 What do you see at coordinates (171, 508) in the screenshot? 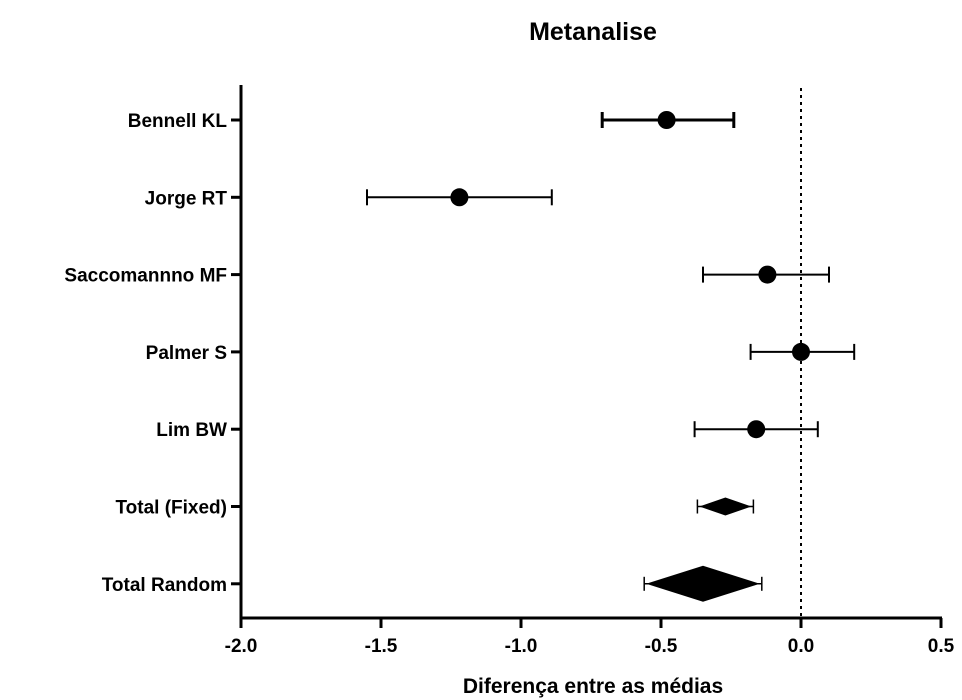
I see `study-label: Total (Fixed)` at bounding box center [171, 508].